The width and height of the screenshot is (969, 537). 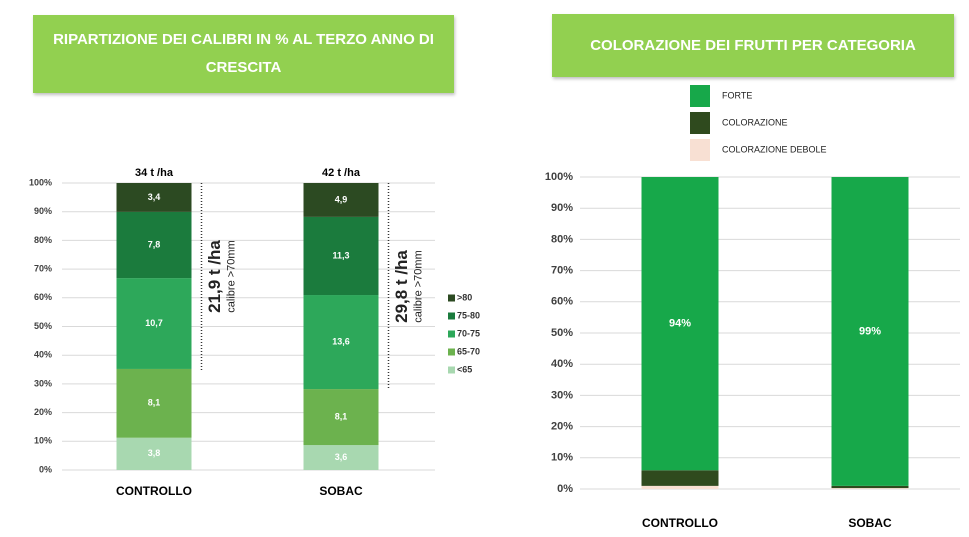 What do you see at coordinates (774, 149) in the screenshot?
I see `legend-label: COLORAZIONE DEBOLE` at bounding box center [774, 149].